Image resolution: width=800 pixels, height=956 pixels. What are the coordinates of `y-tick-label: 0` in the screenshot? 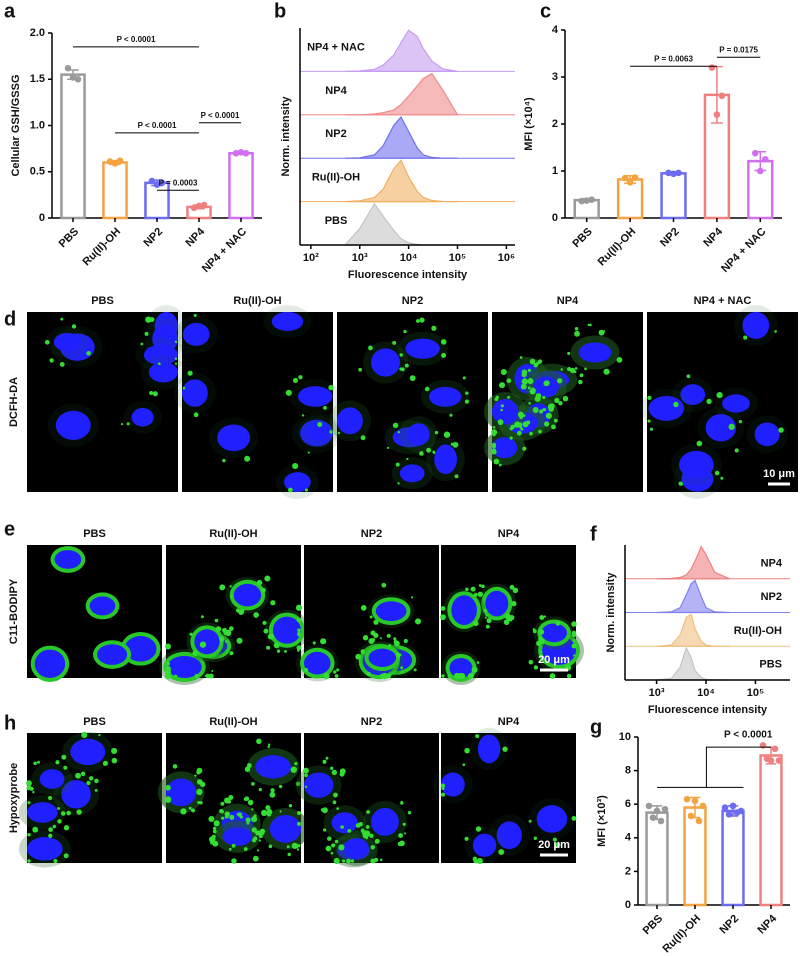 It's located at (555, 218).